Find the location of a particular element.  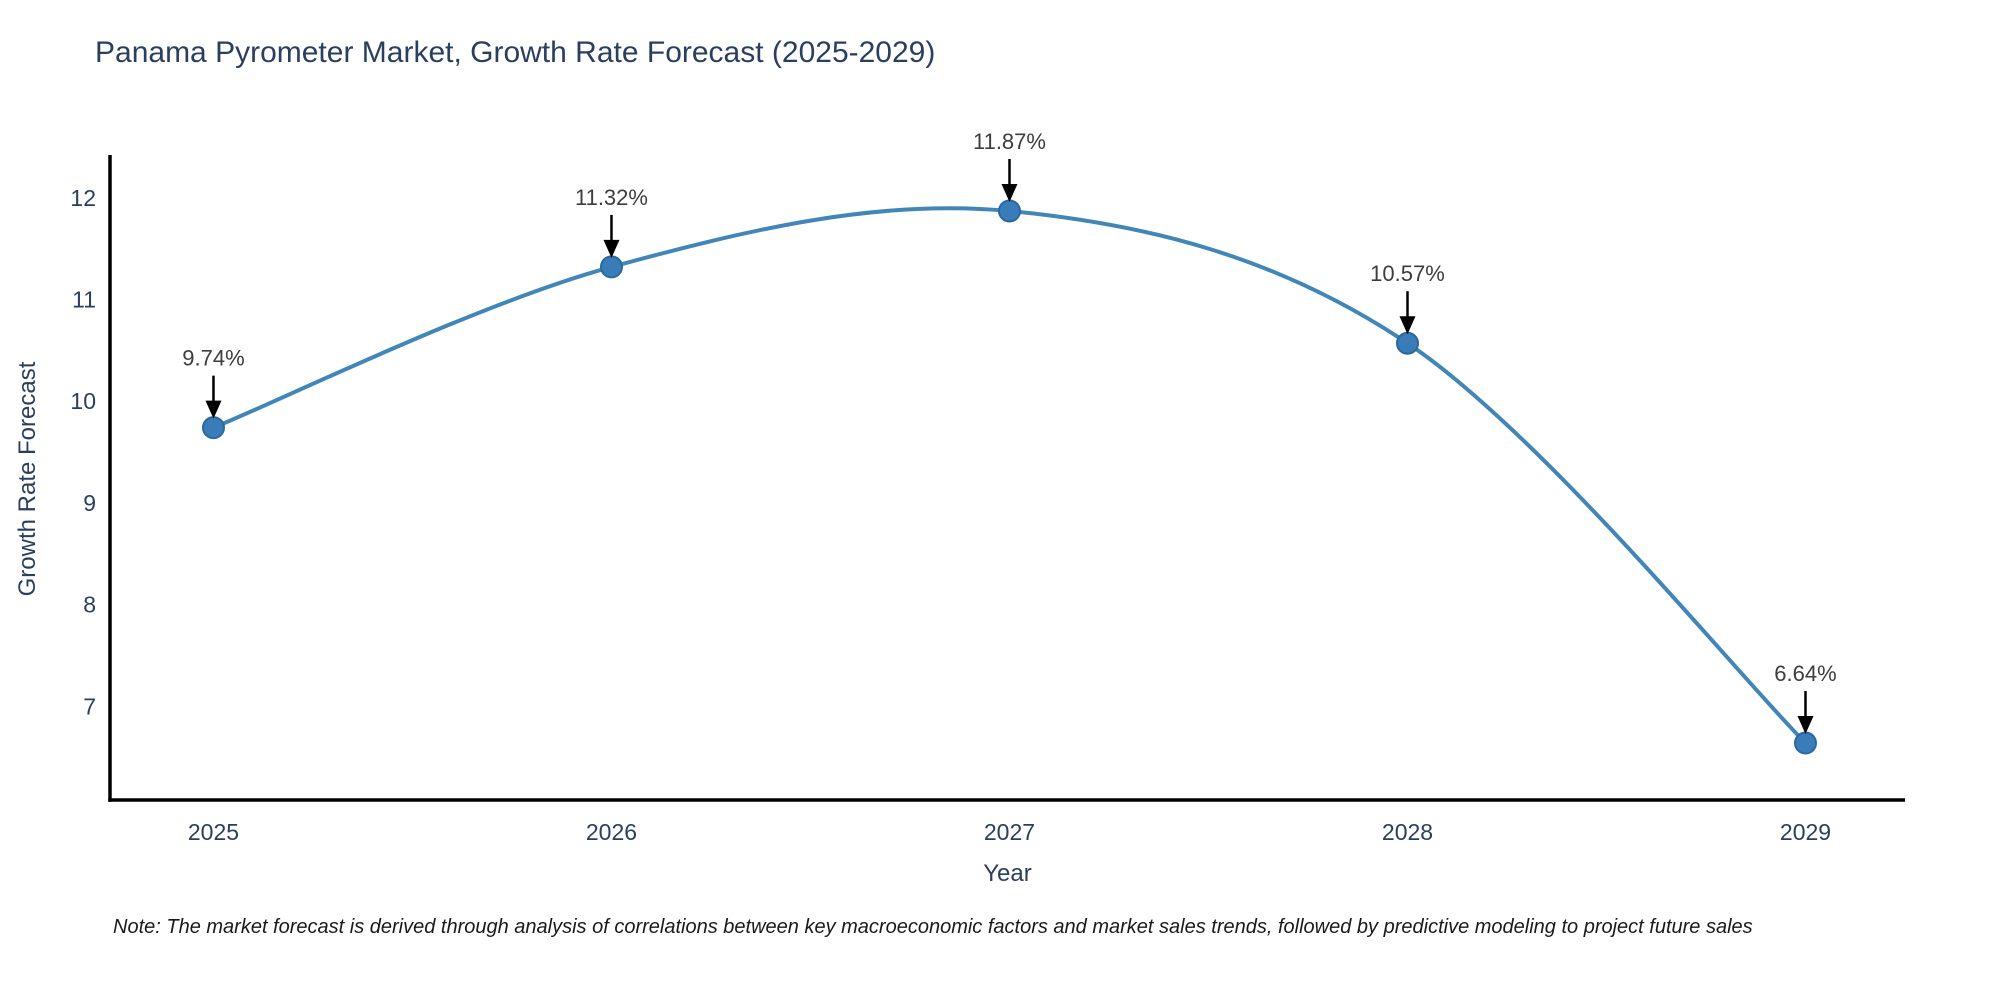

y-tick-label-7: 7 is located at coordinates (89, 706).